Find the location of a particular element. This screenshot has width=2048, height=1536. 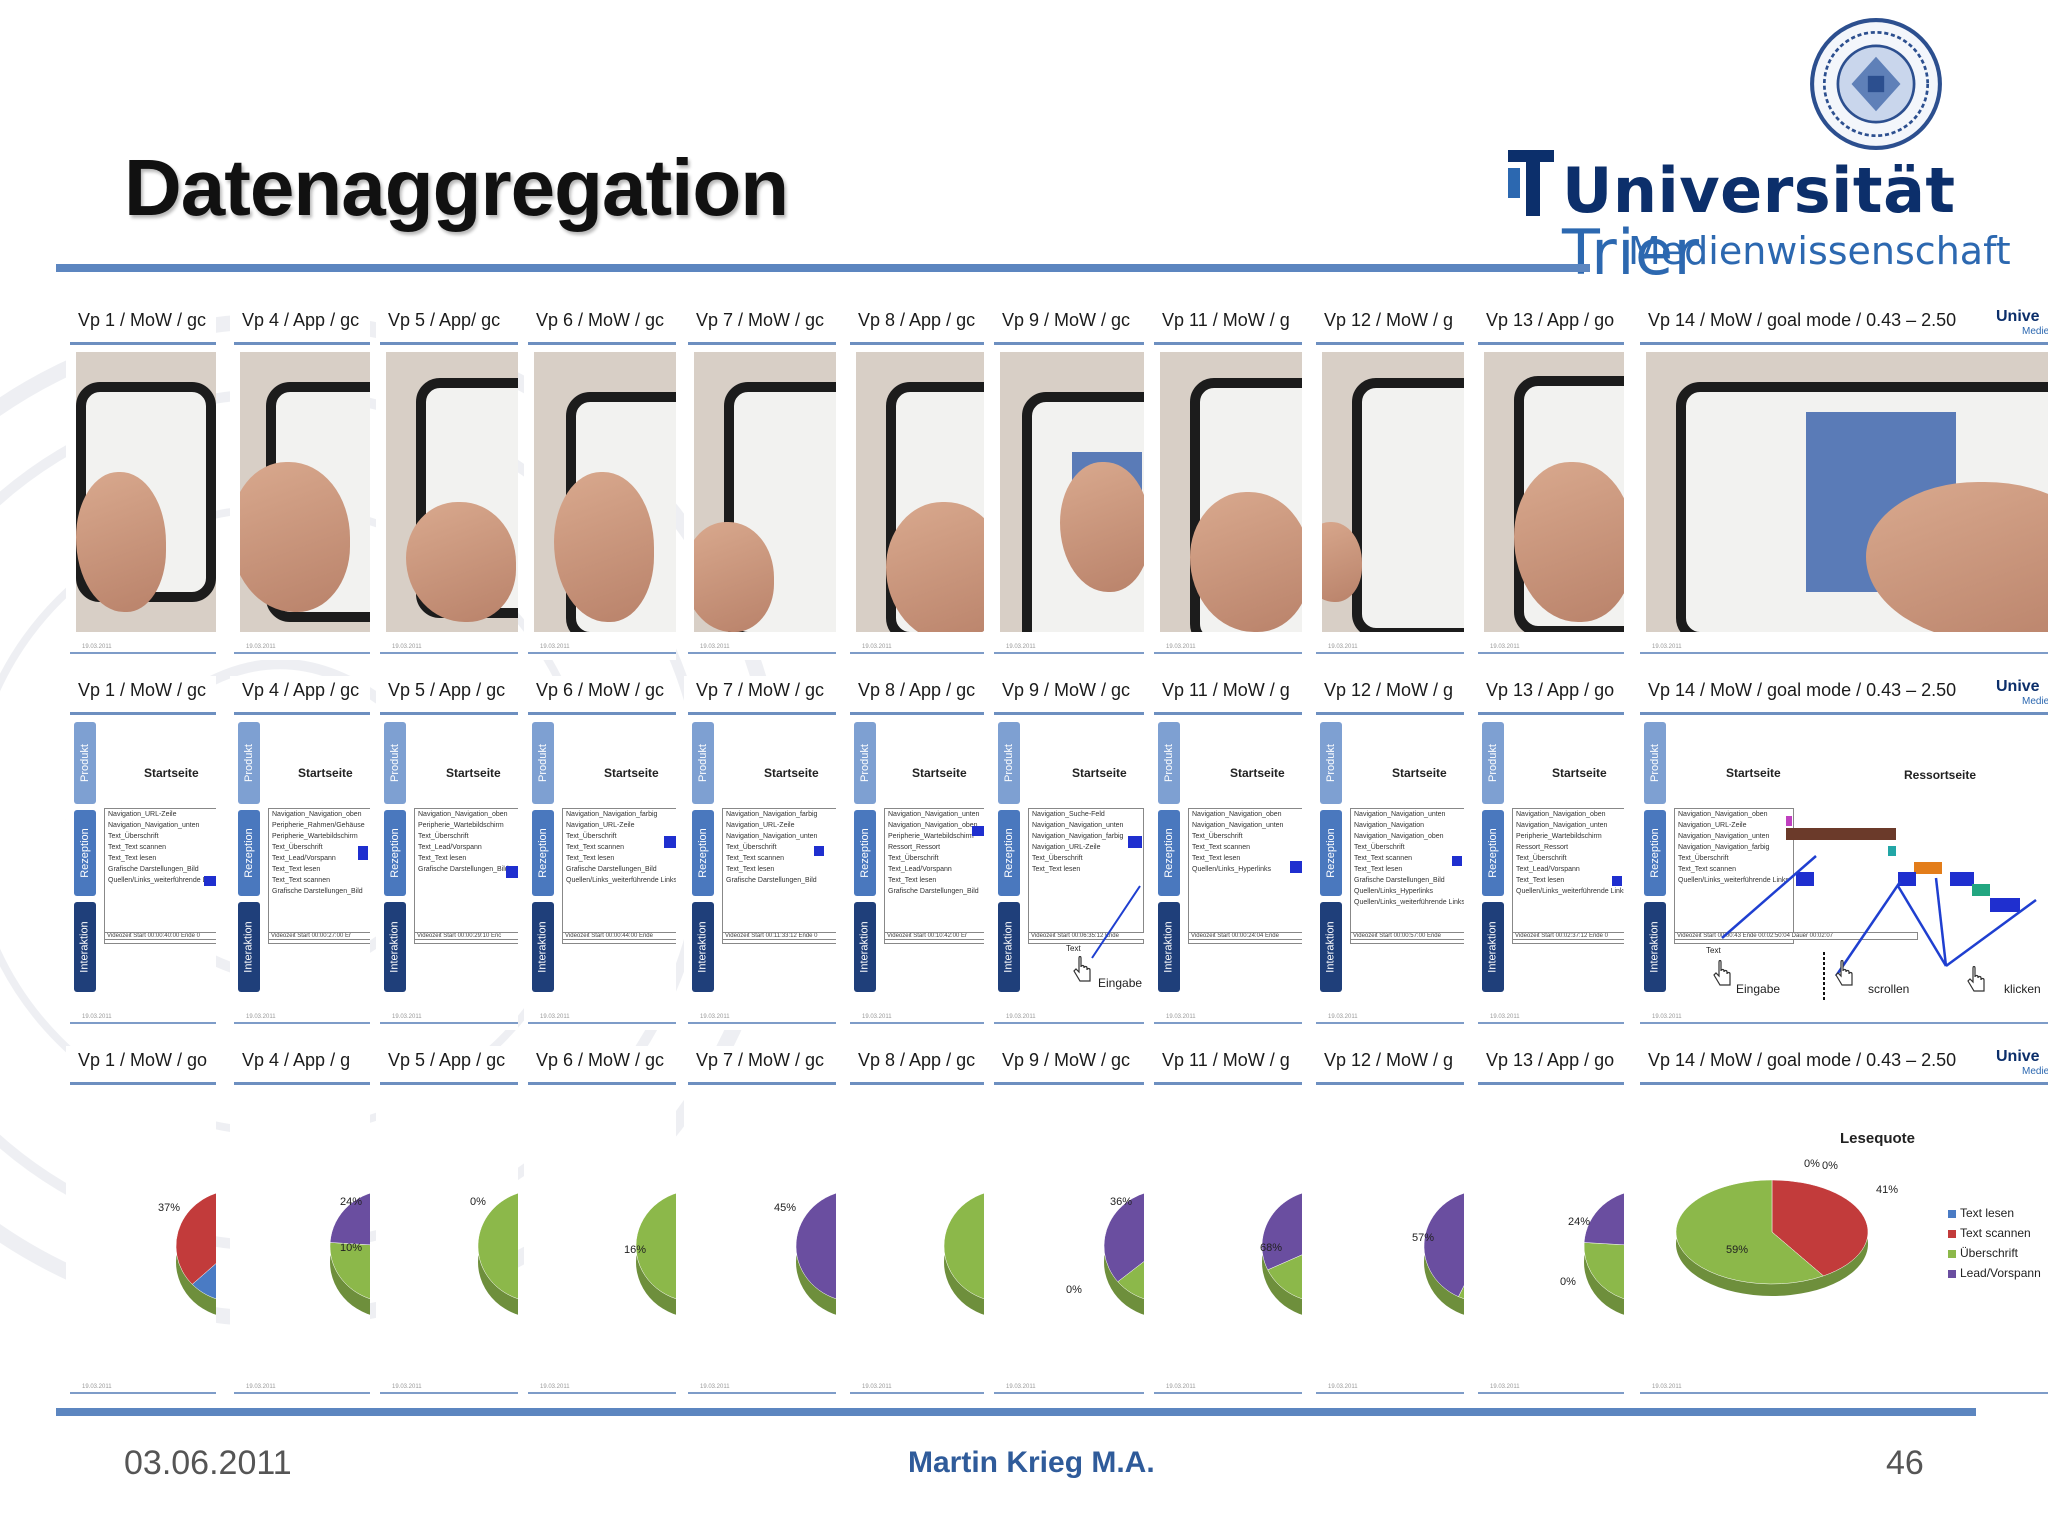

panel-title: Vp 8 / App / gc is located at coordinates (917, 1060).